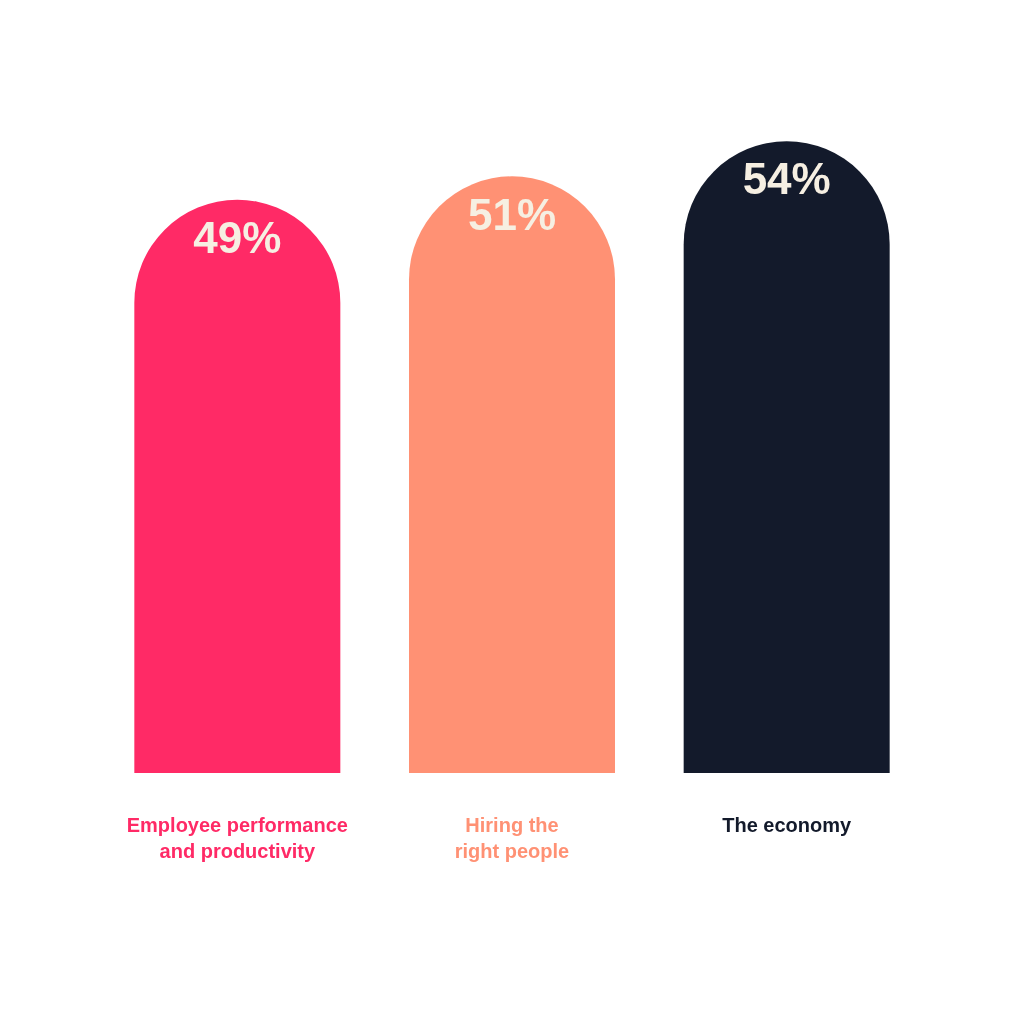  I want to click on x-tick-label: The economy, so click(787, 825).